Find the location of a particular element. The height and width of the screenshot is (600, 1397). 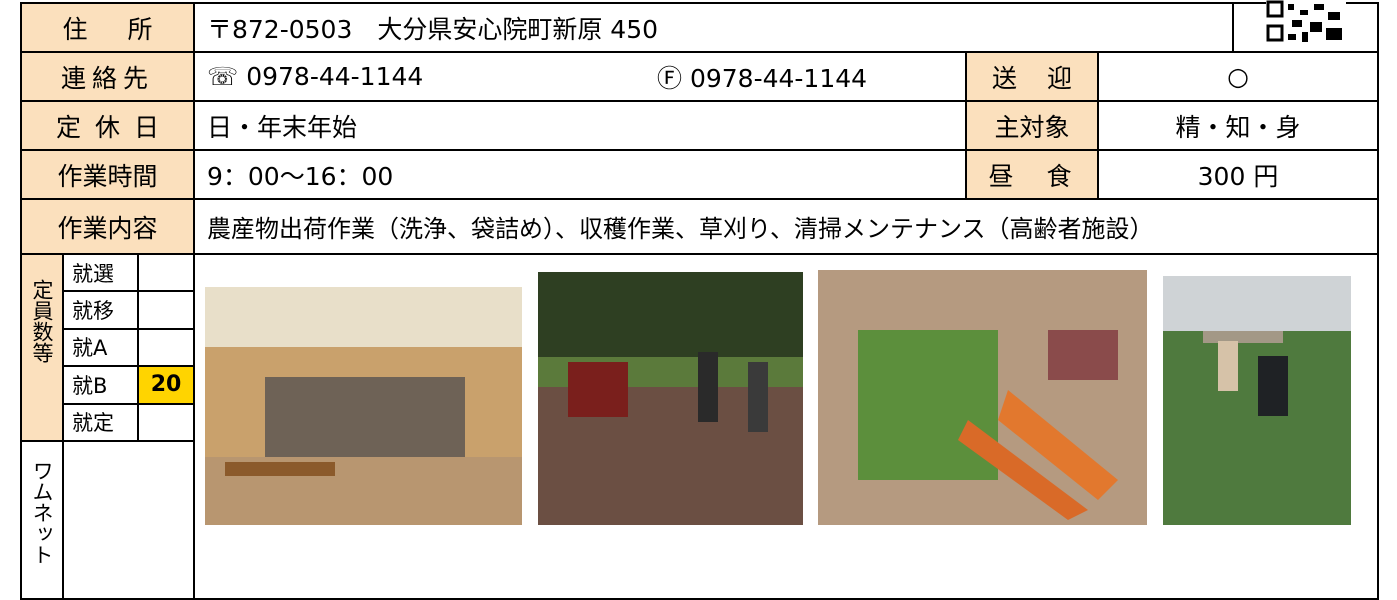

label-cell: ワムネット is located at coordinates (42, 520).